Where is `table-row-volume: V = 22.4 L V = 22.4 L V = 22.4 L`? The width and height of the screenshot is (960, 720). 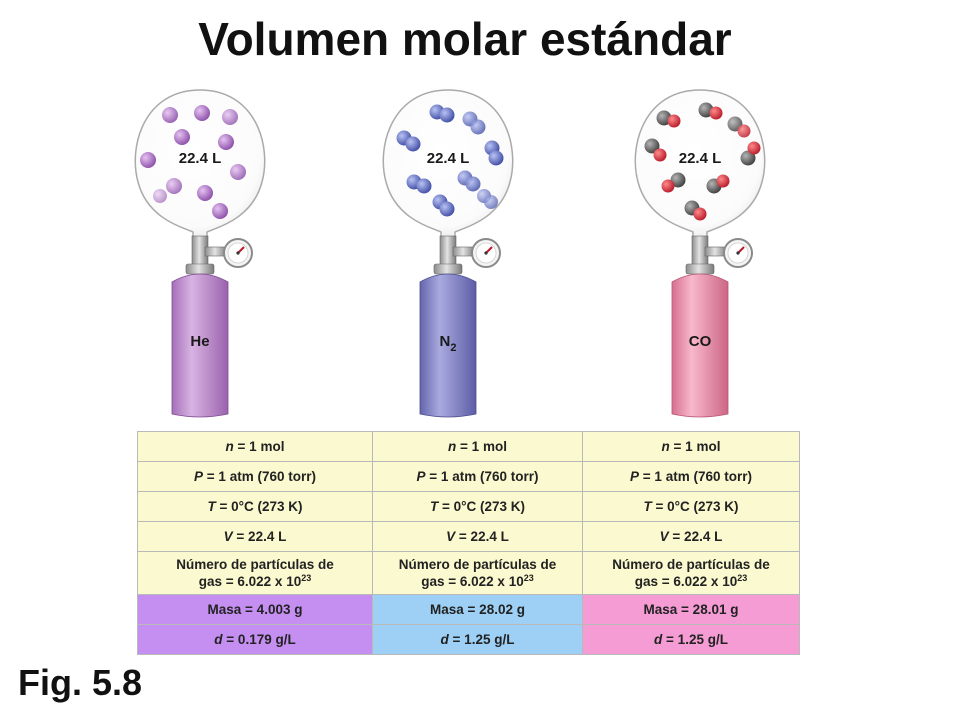 table-row-volume: V = 22.4 L V = 22.4 L V = 22.4 L is located at coordinates (468, 536).